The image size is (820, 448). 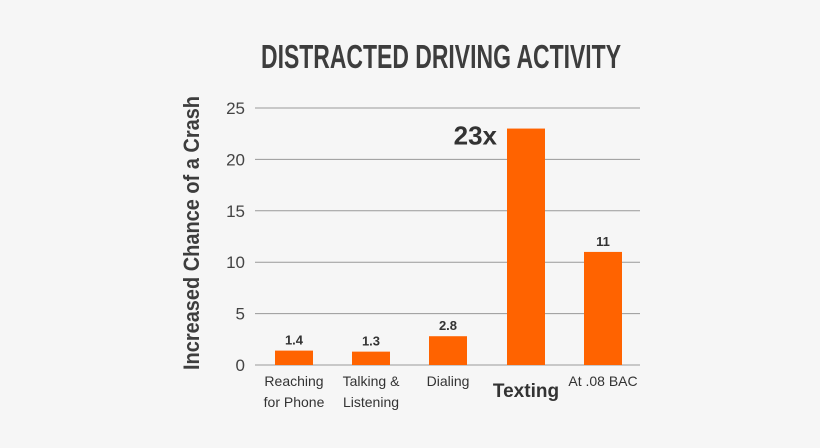 What do you see at coordinates (240, 314) in the screenshot?
I see `y-tick-label: 5` at bounding box center [240, 314].